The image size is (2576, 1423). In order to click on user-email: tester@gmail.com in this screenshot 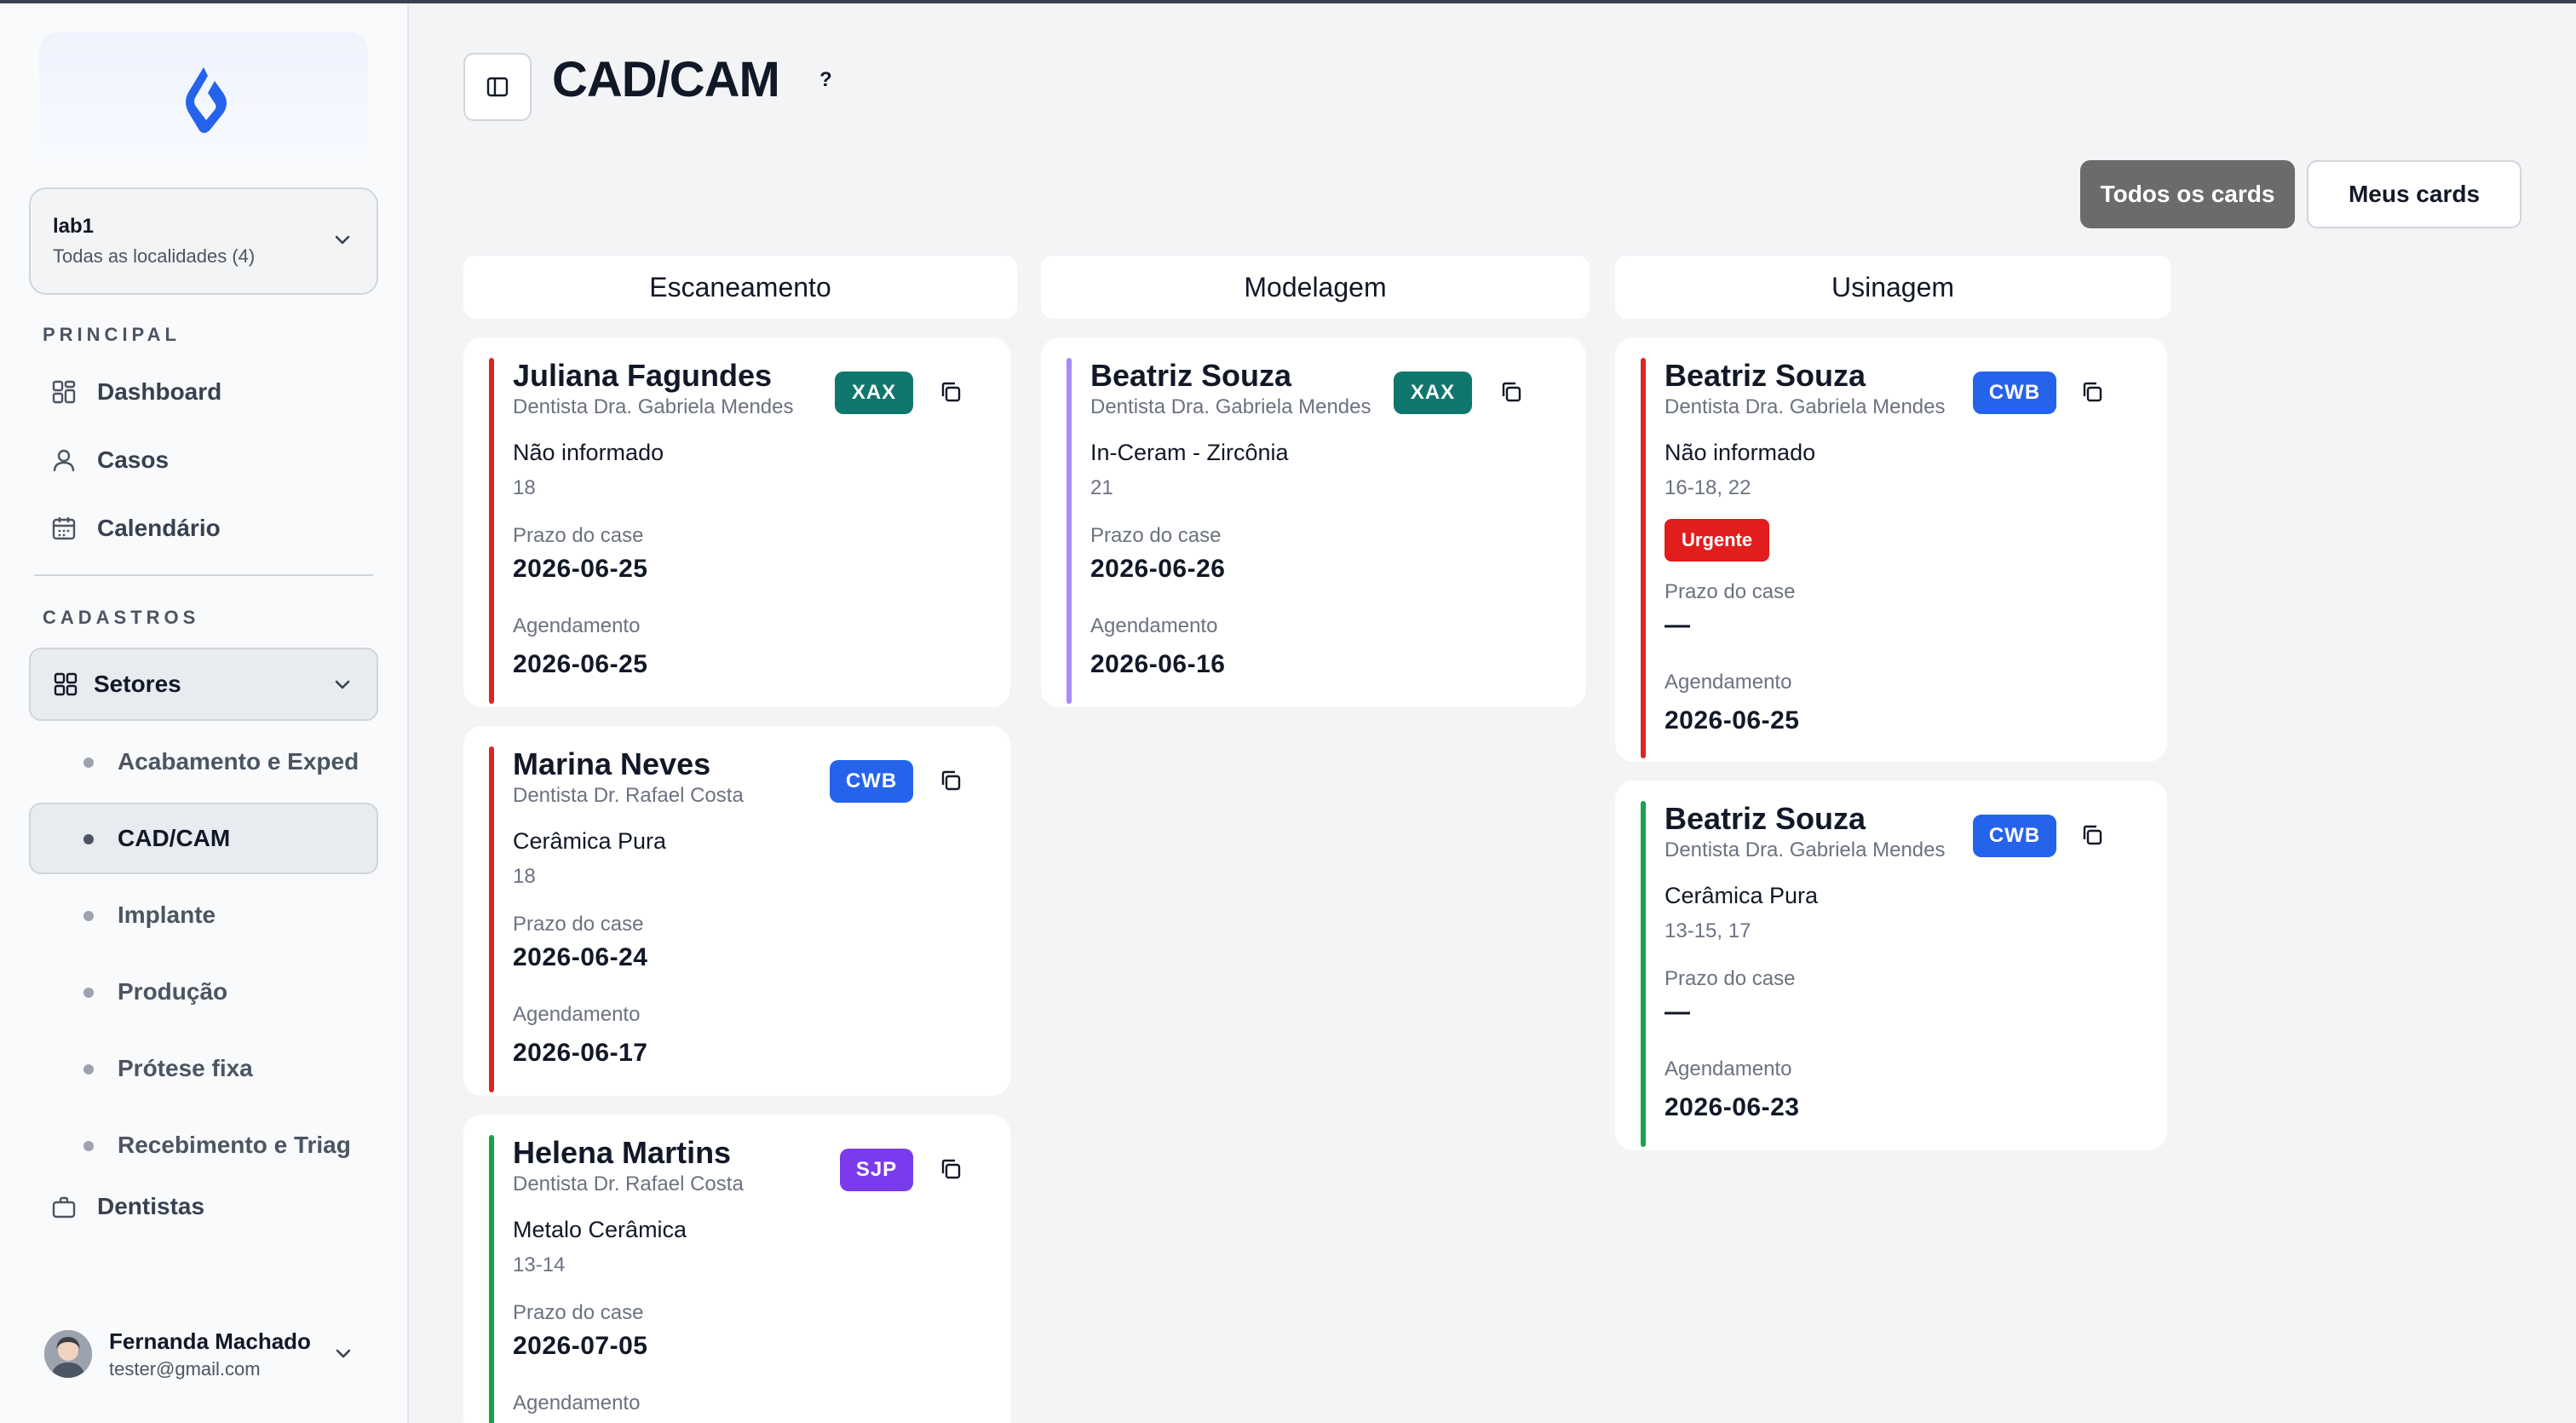, I will do `click(185, 1368)`.